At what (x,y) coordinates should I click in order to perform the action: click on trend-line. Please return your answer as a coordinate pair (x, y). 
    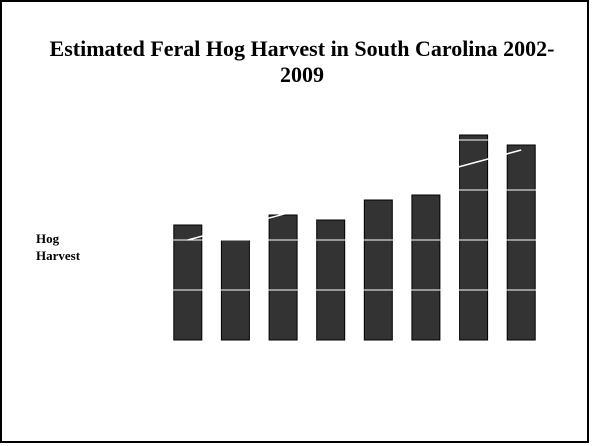
    Looking at the image, I should click on (354, 195).